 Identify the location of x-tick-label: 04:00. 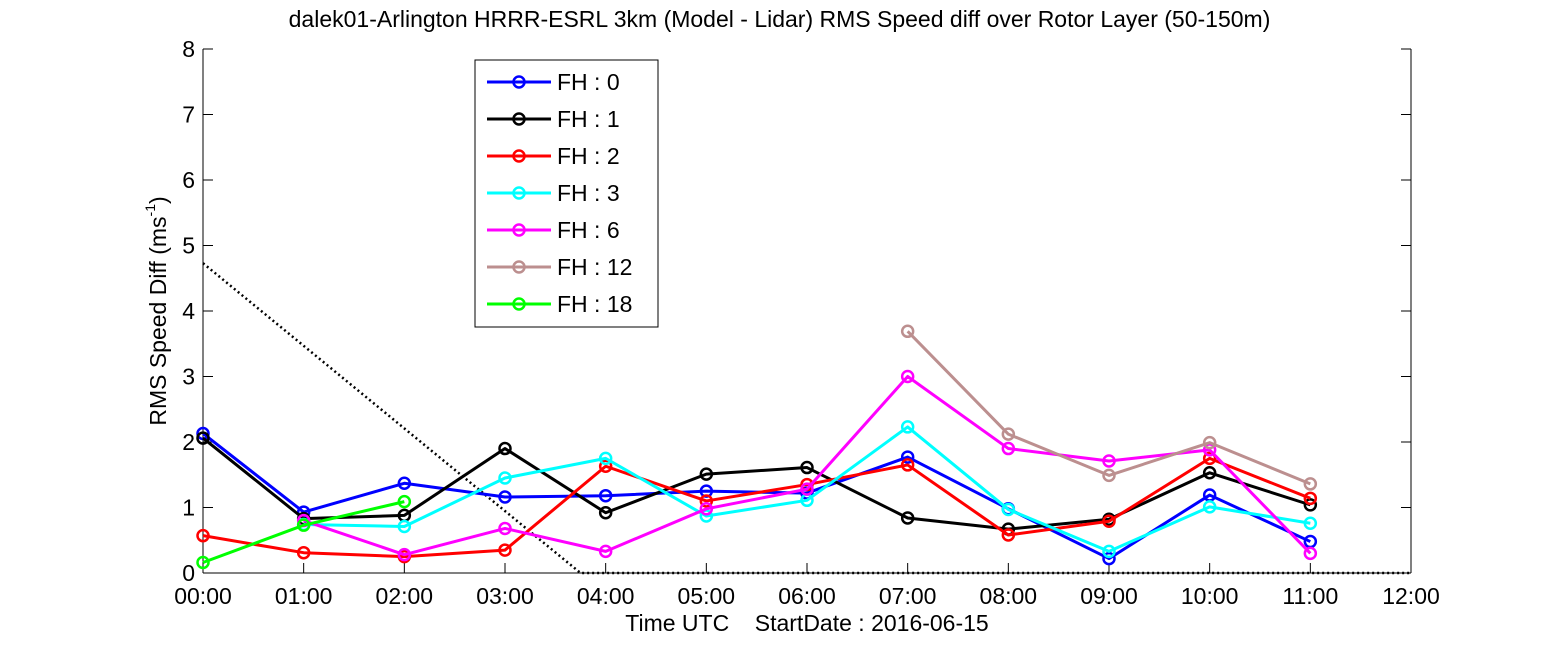
(606, 596).